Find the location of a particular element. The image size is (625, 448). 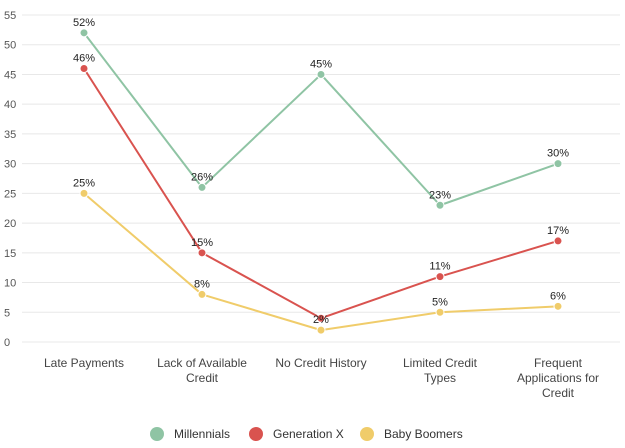

y-tick-label: 15 is located at coordinates (10, 254).